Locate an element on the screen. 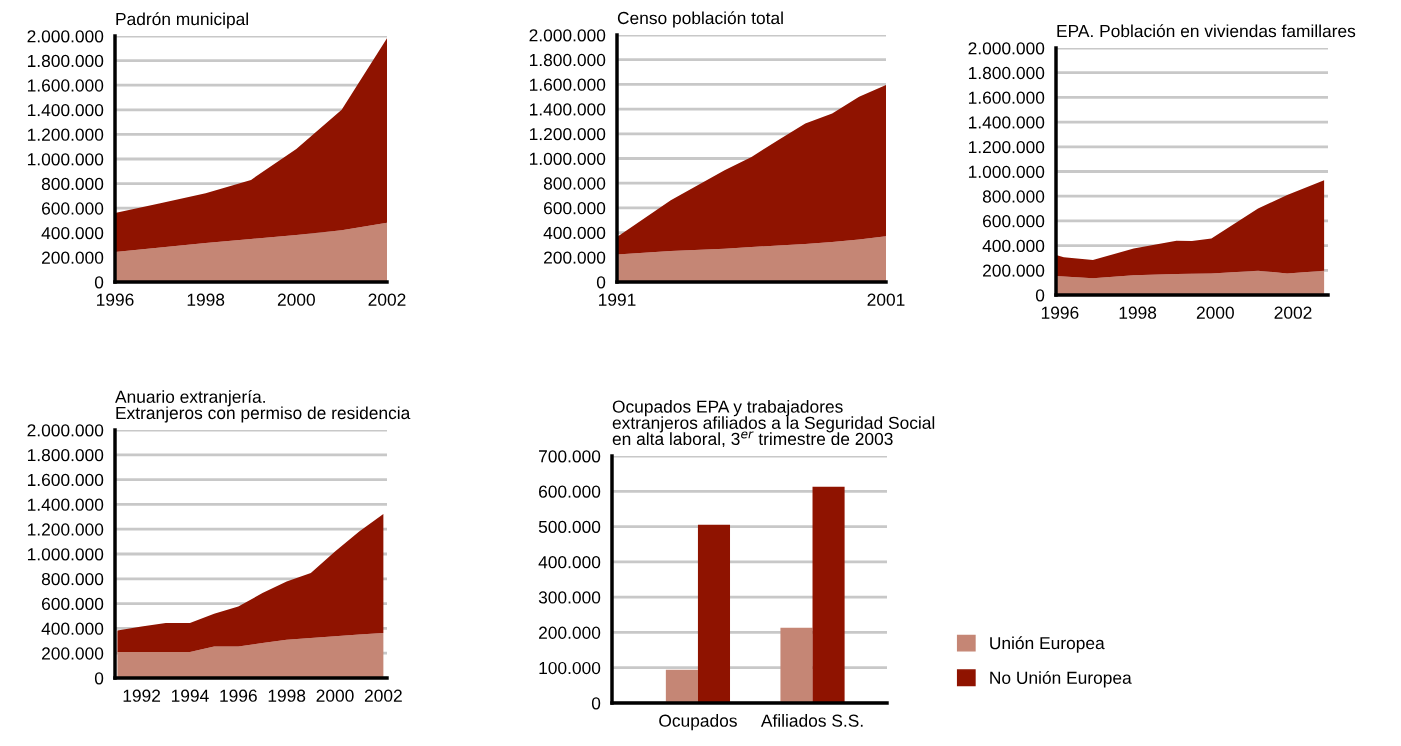  legend-label: No Unión Europea is located at coordinates (1061, 679).